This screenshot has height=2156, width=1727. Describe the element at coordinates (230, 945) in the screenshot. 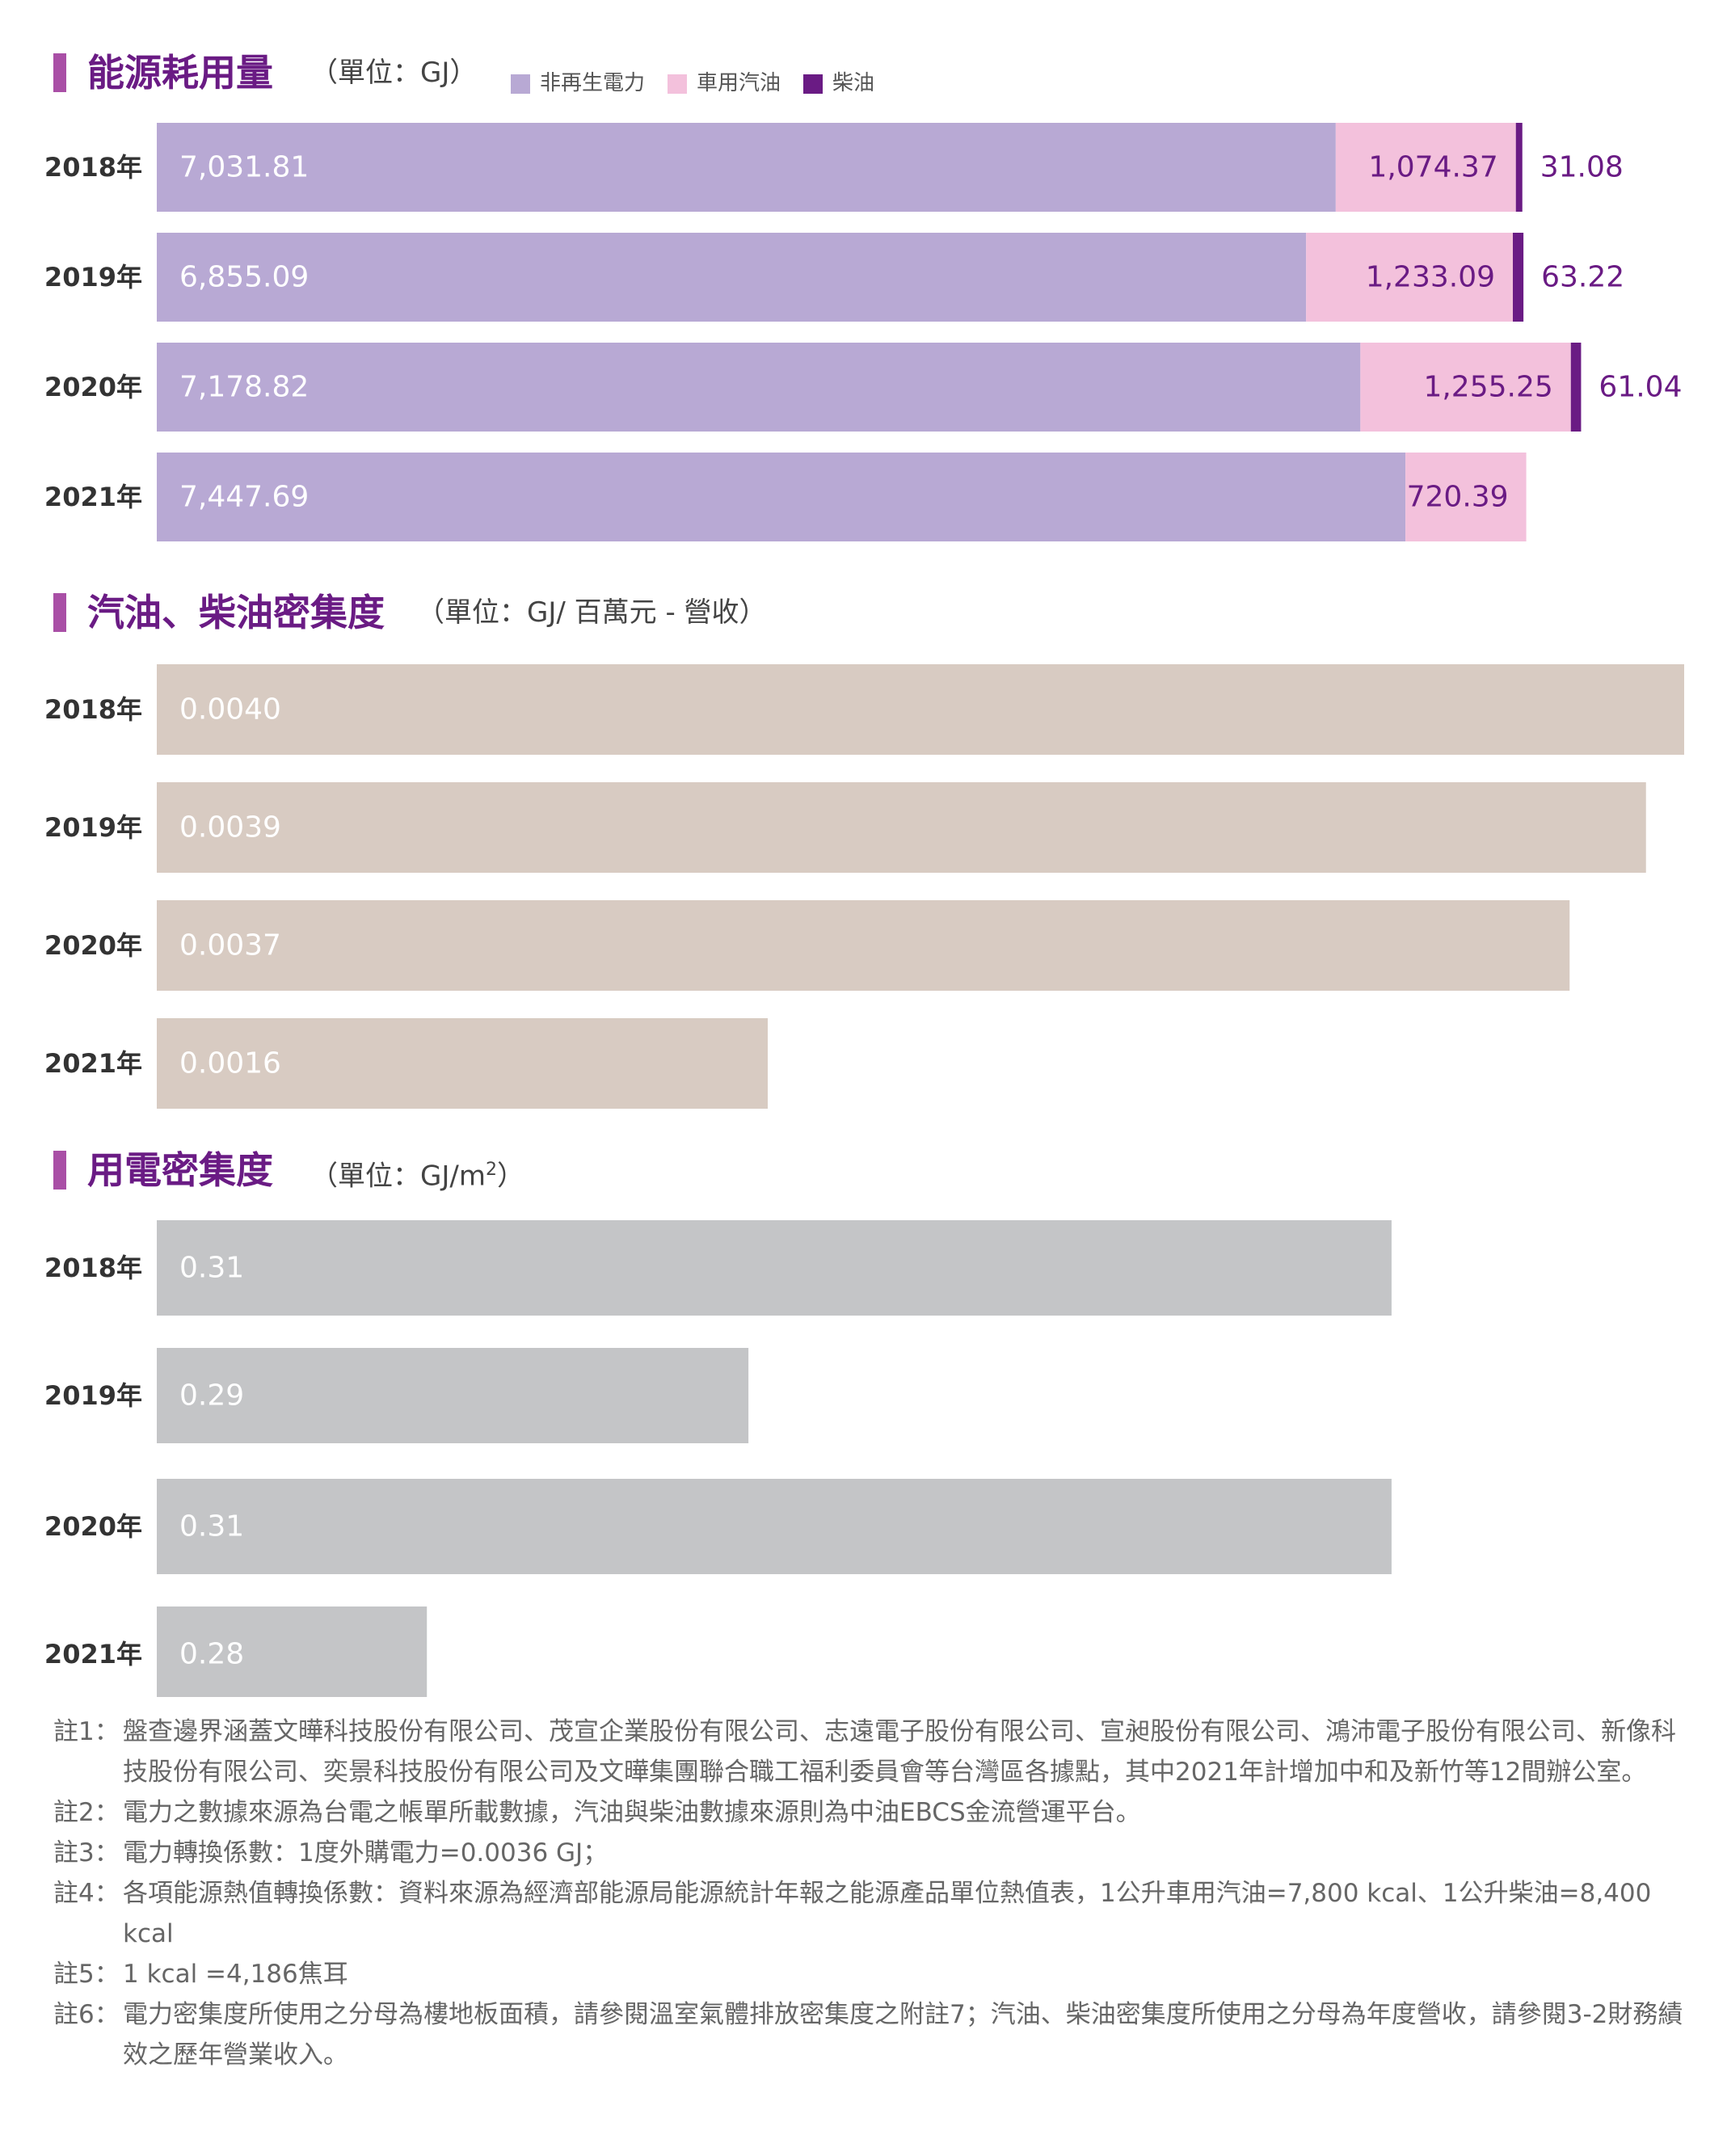

I see `data-label: 0.0037` at that location.